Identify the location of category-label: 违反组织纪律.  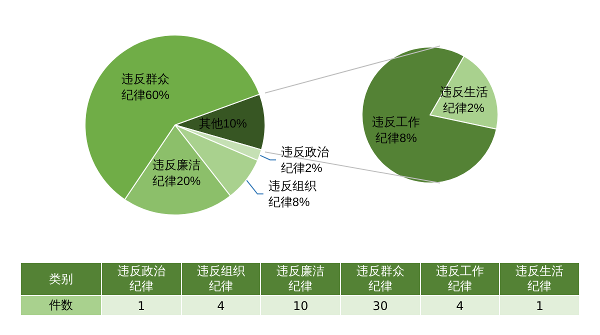
(220, 279).